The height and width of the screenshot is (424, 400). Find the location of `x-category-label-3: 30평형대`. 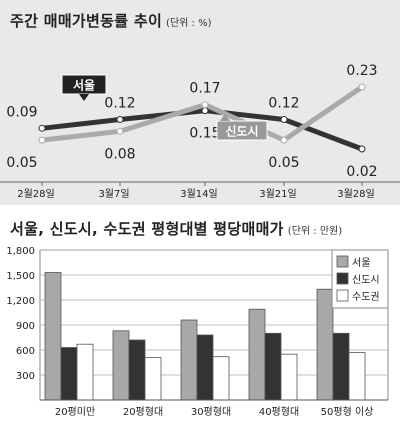

x-category-label-3: 30평형대 is located at coordinates (211, 412).